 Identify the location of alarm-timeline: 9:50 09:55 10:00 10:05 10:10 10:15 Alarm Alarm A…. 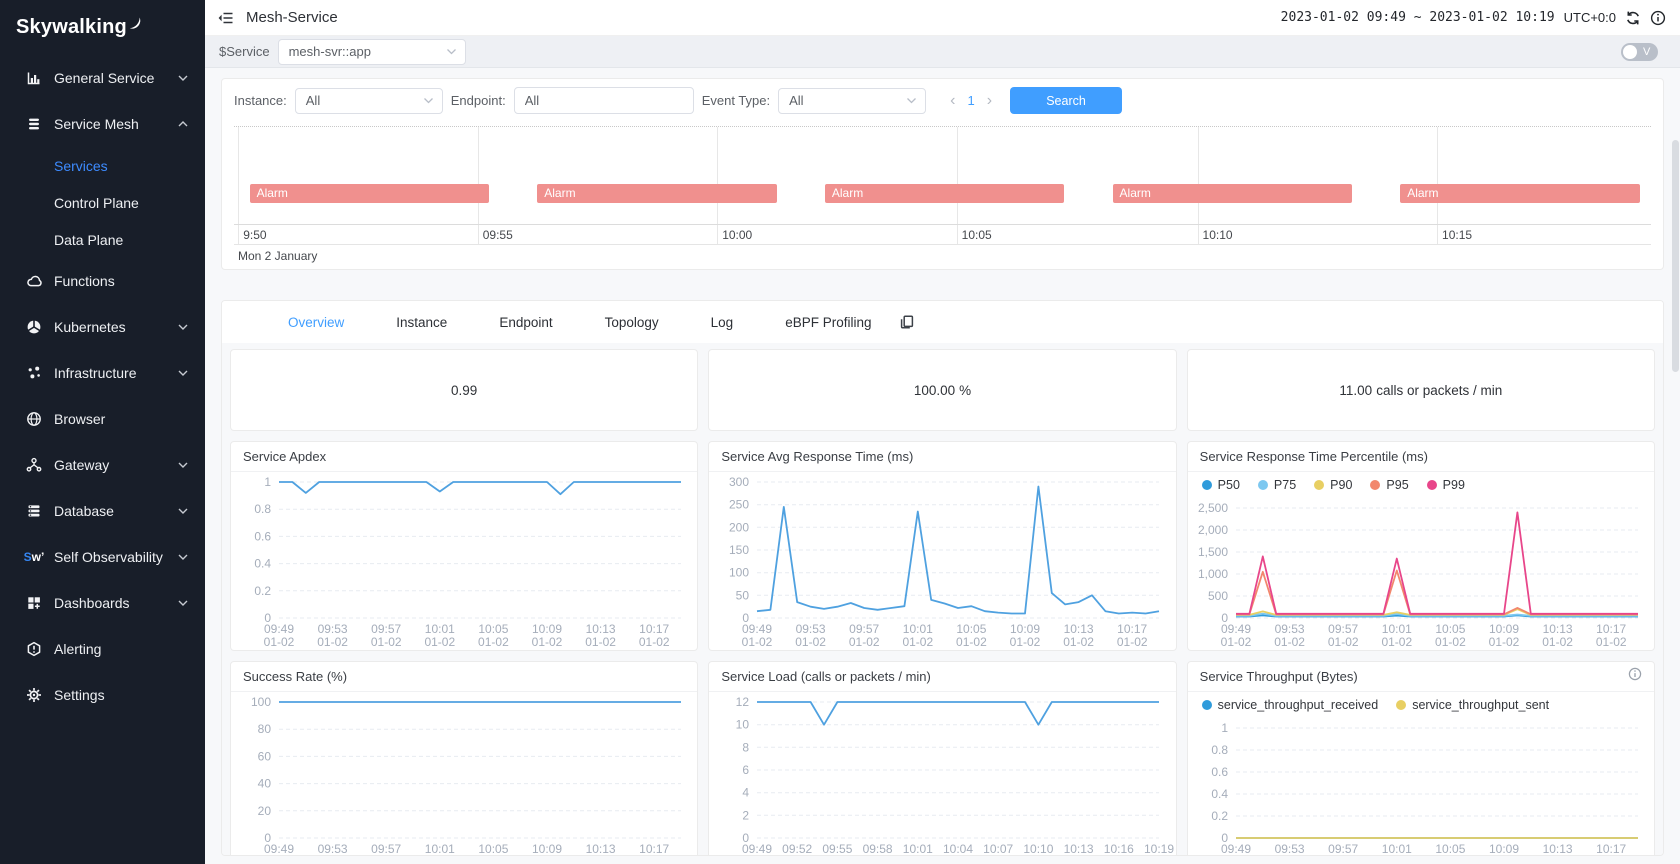
(942, 194).